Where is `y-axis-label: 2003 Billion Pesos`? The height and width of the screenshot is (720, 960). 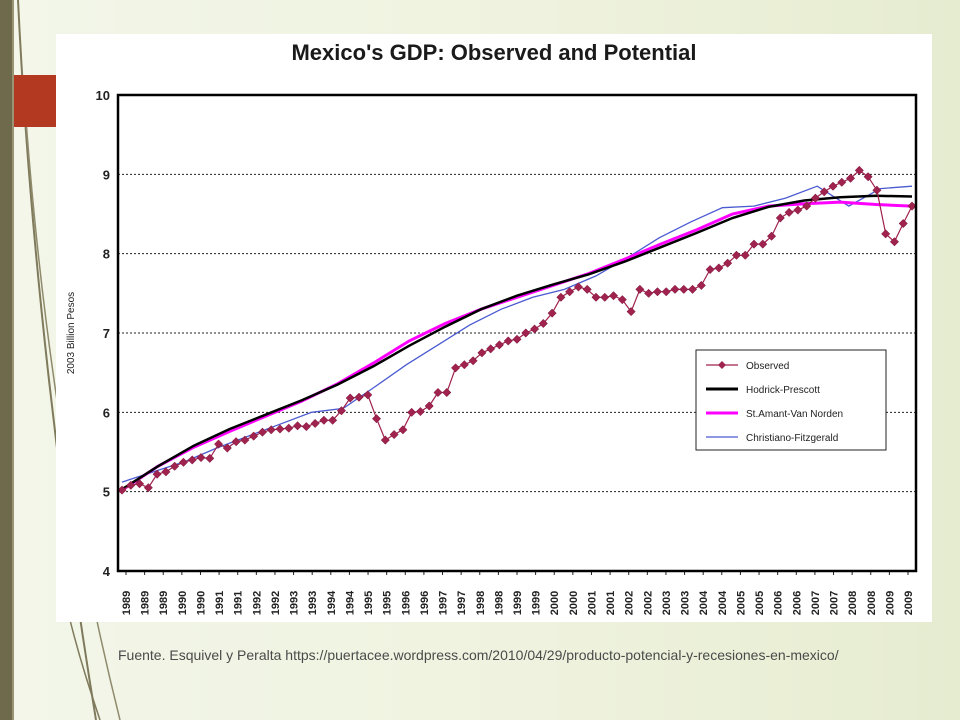
y-axis-label: 2003 Billion Pesos is located at coordinates (71, 333).